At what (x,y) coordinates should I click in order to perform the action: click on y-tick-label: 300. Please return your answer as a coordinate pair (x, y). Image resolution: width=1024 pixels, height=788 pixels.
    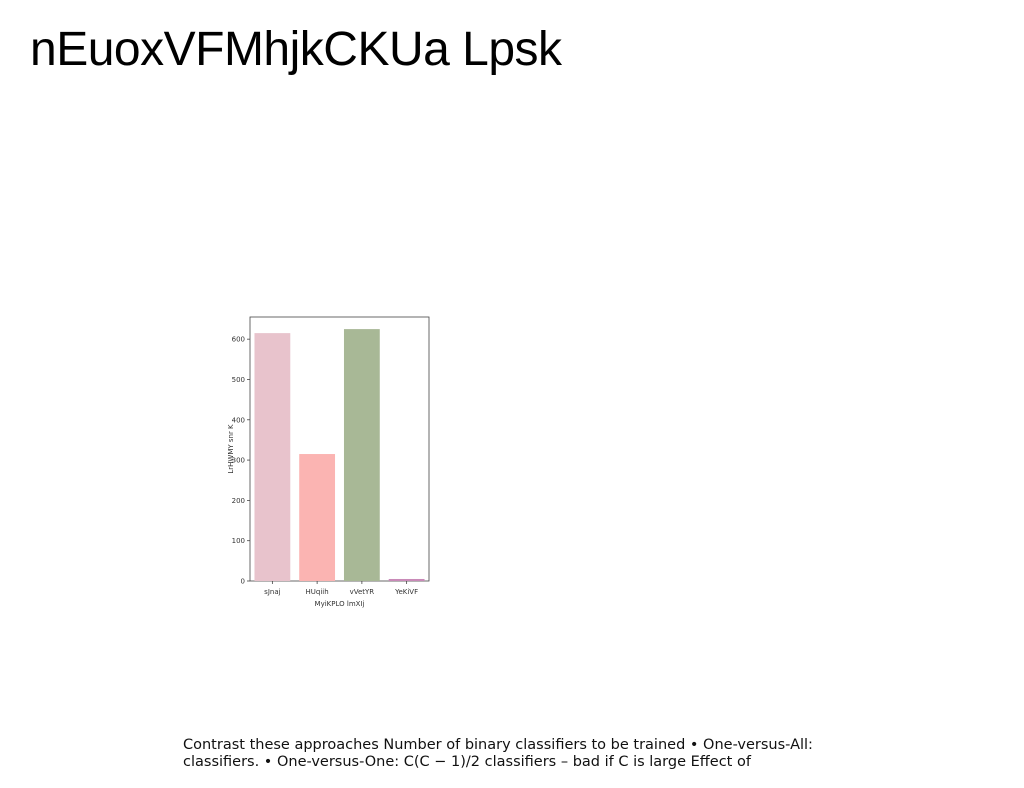
    Looking at the image, I should click on (238, 461).